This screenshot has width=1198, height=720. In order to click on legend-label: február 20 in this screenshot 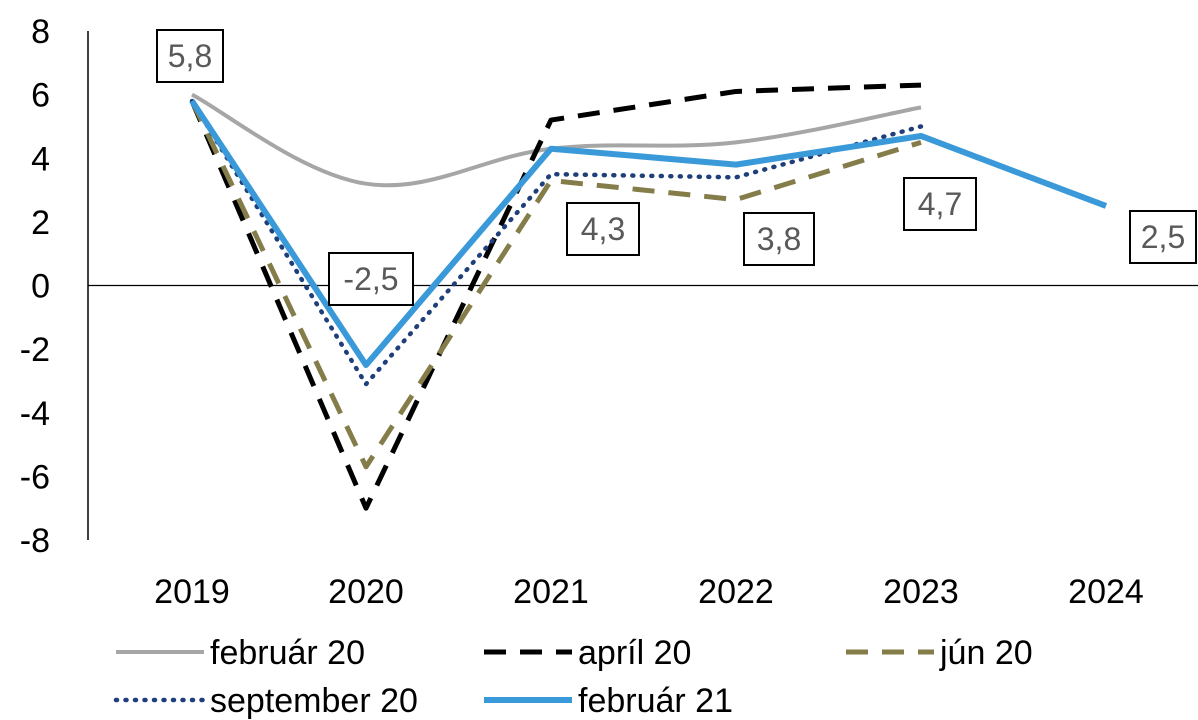, I will do `click(287, 653)`.